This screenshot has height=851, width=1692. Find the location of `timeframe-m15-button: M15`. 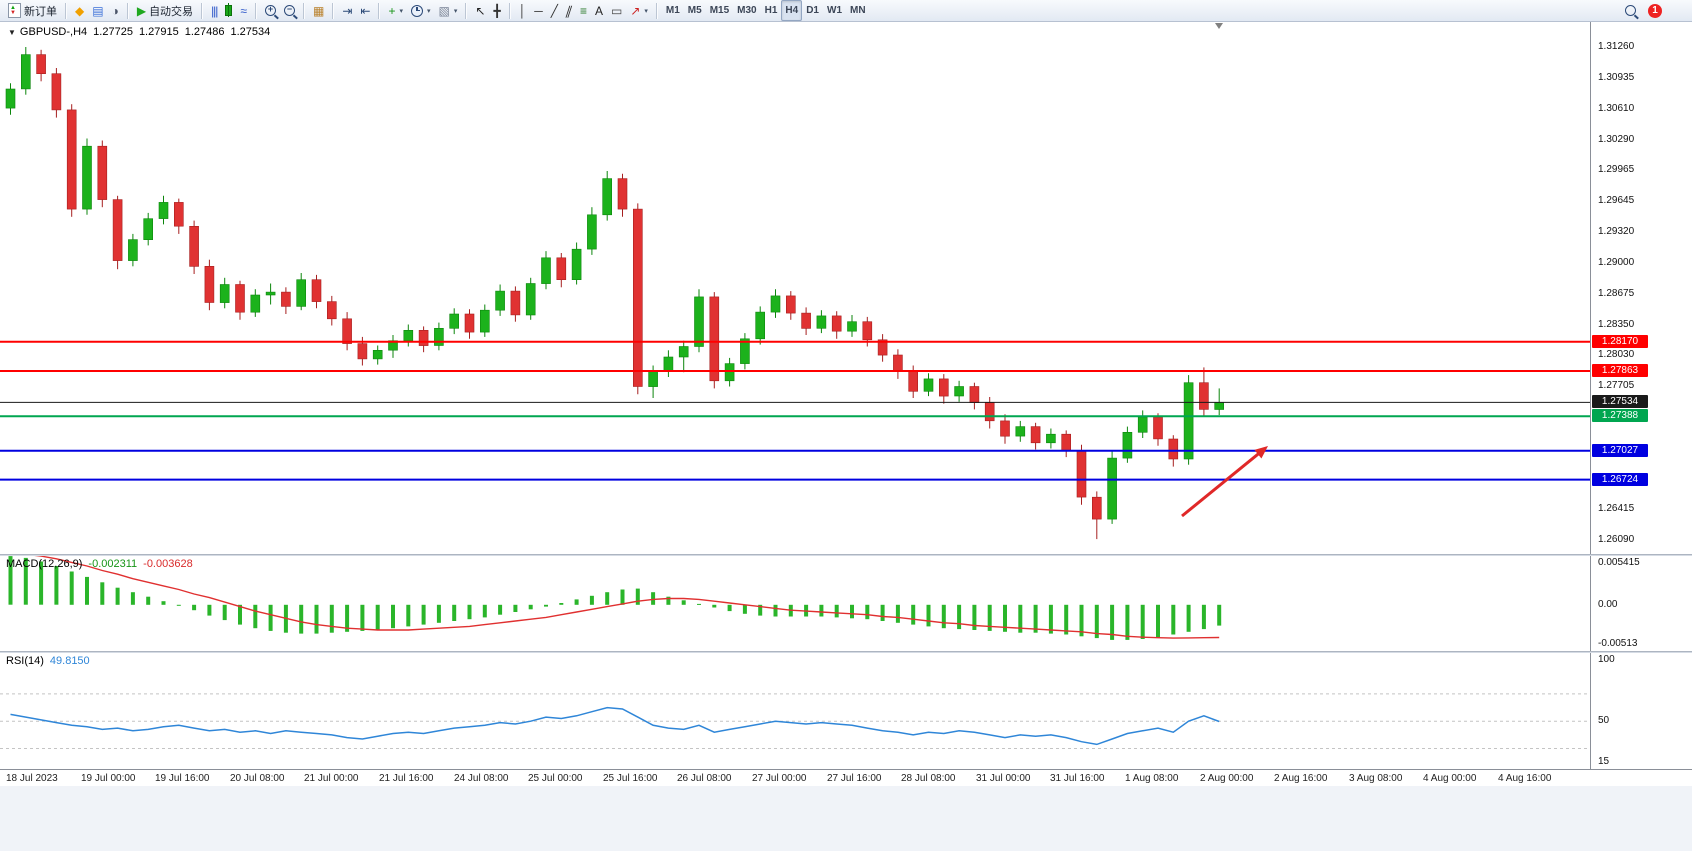

timeframe-m15-button: M15 is located at coordinates (719, 10).